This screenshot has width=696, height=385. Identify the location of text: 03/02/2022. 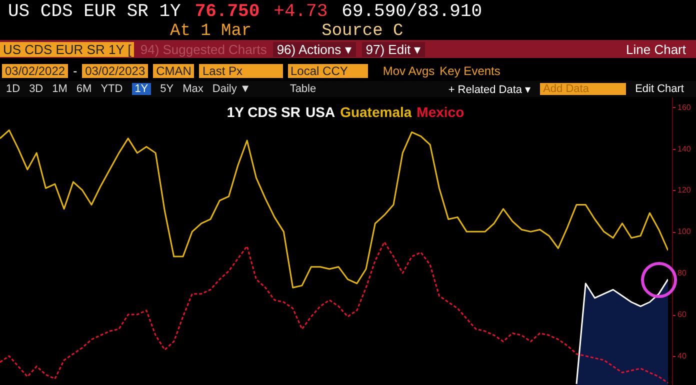
(35, 71).